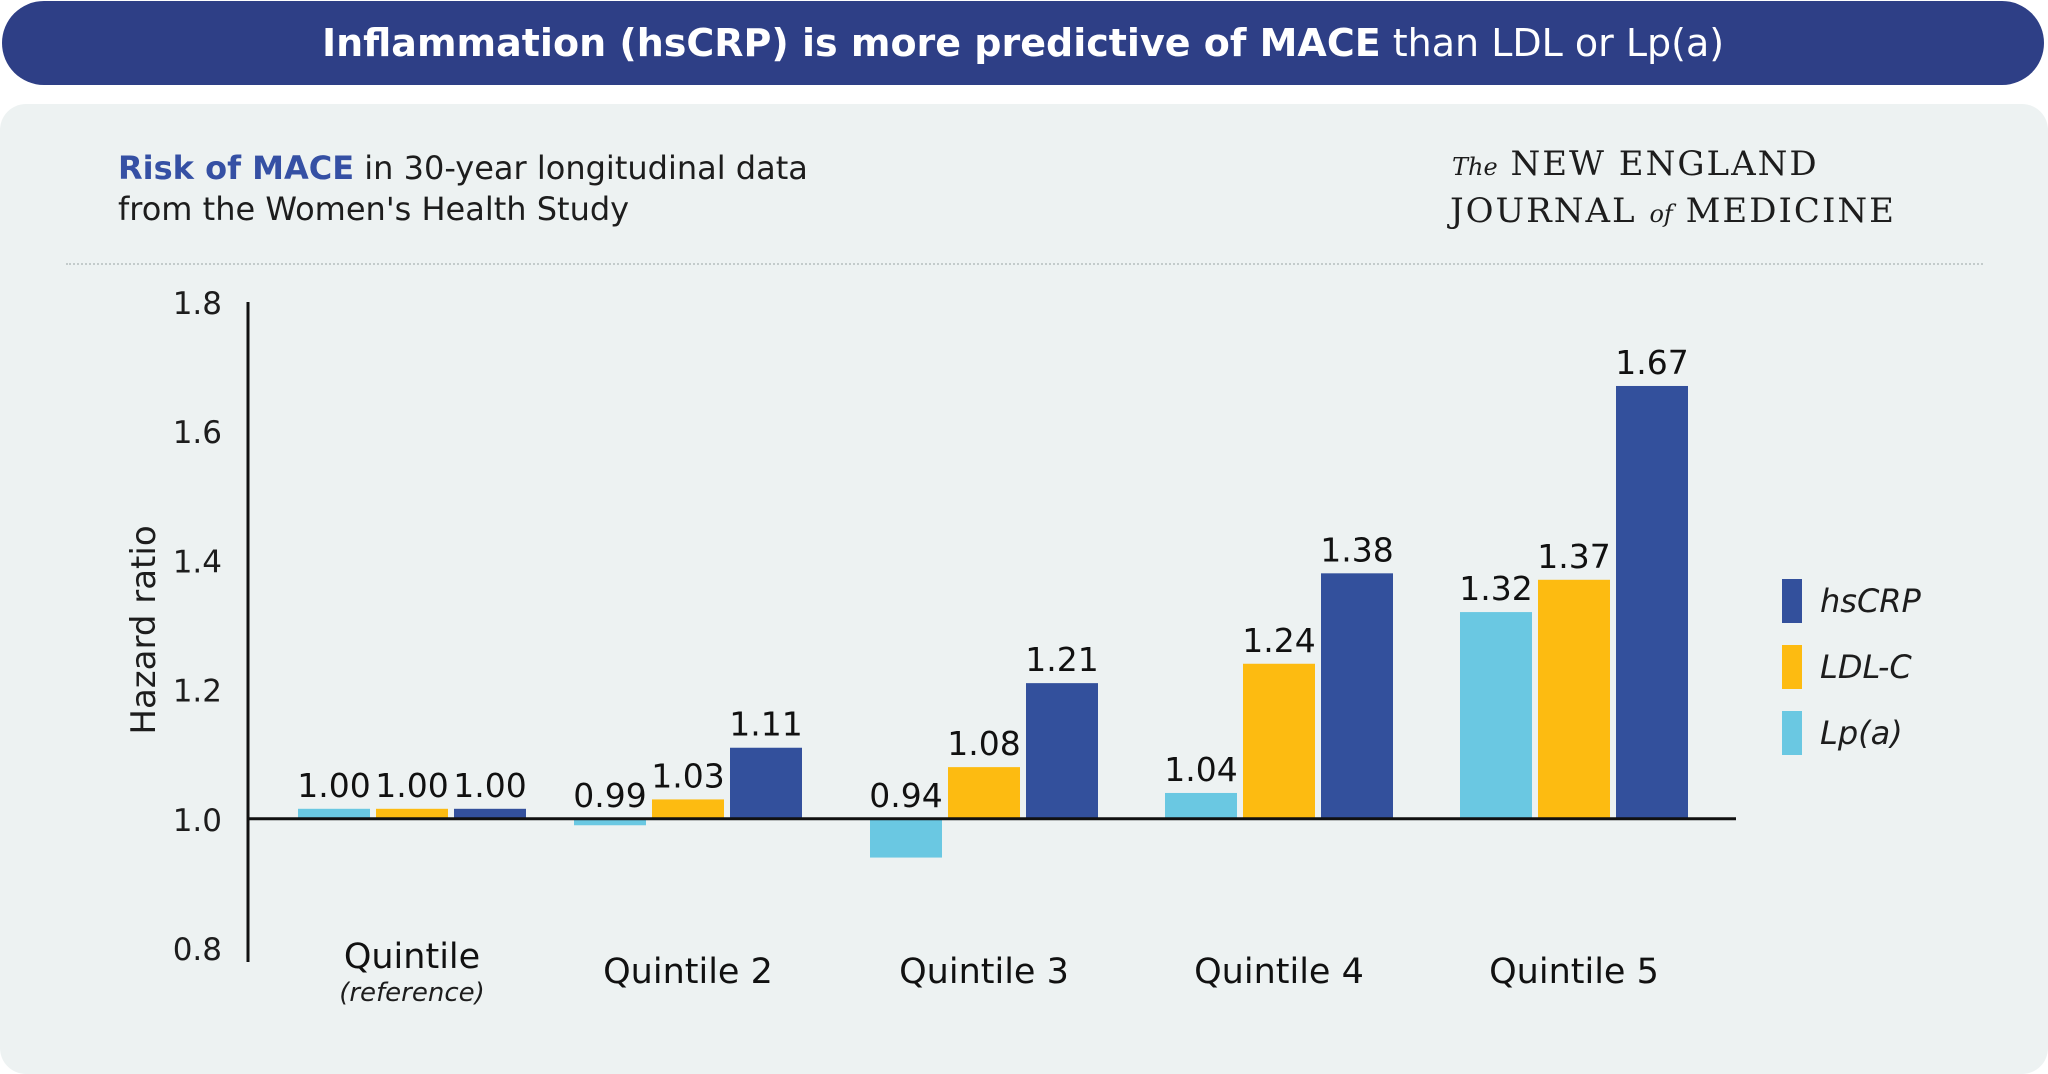 This screenshot has width=2048, height=1074. What do you see at coordinates (374, 209) in the screenshot?
I see `subtitle-line2: from the Women's Health Study` at bounding box center [374, 209].